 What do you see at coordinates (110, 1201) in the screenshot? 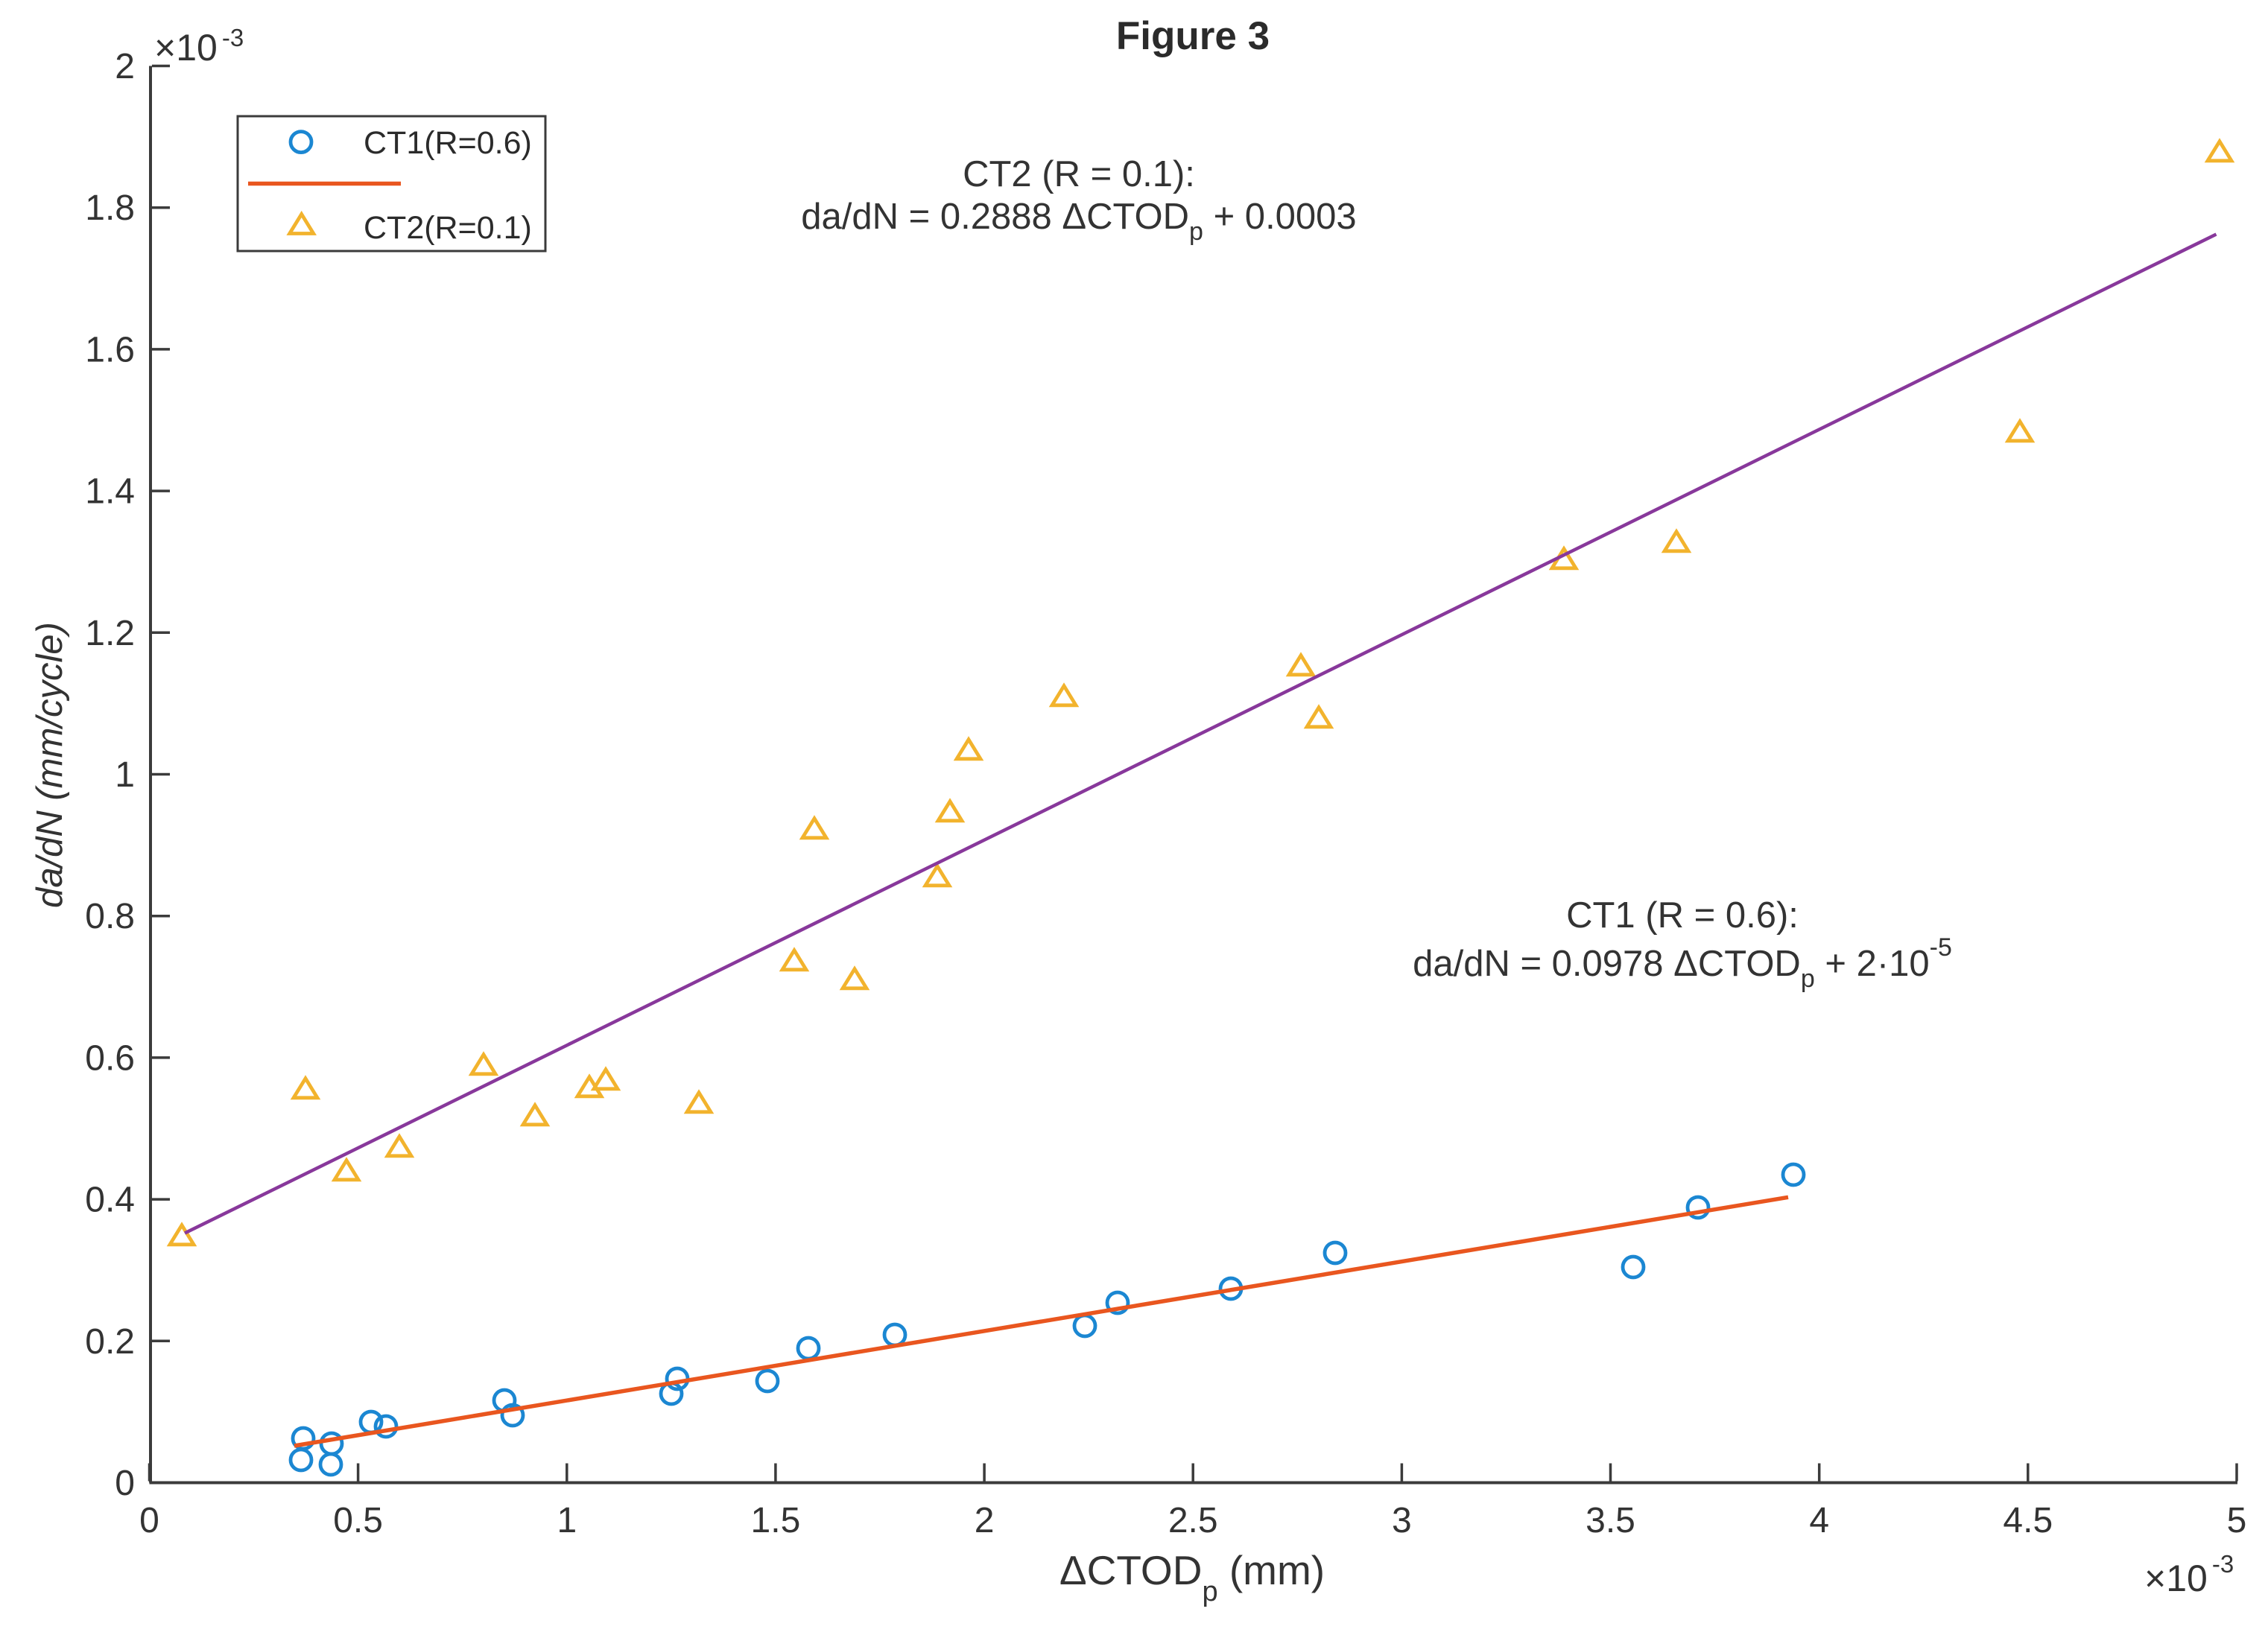
I see `svg-text: 0.4` at bounding box center [110, 1201].